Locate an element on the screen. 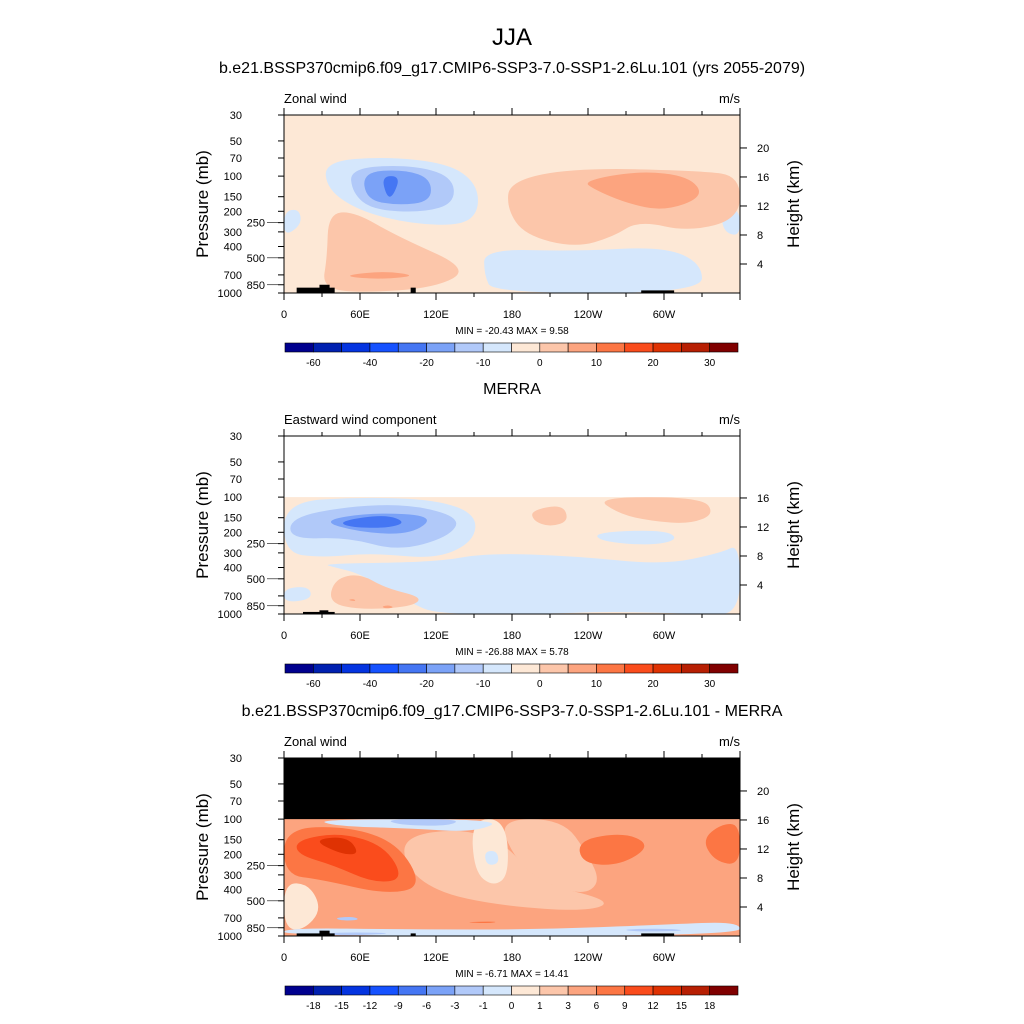 This screenshot has width=1024, height=1024. left-string: Zonal wind is located at coordinates (315, 98).